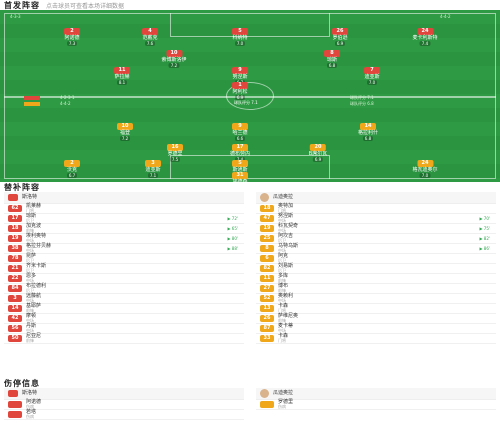  Describe the element at coordinates (124, 249) in the screenshot. I see `list-item: 38 格拉芬贝赫 中场 ▶ 88'` at that location.